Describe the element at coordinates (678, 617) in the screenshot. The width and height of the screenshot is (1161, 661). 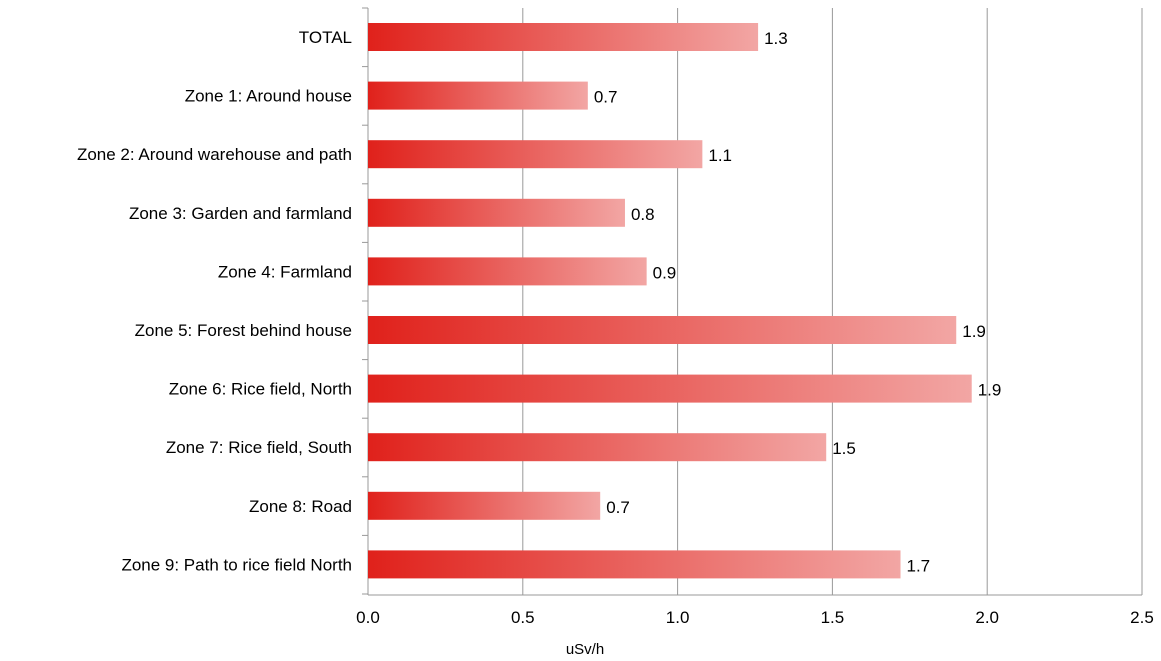
I see `x-tick-label: 1.0` at that location.